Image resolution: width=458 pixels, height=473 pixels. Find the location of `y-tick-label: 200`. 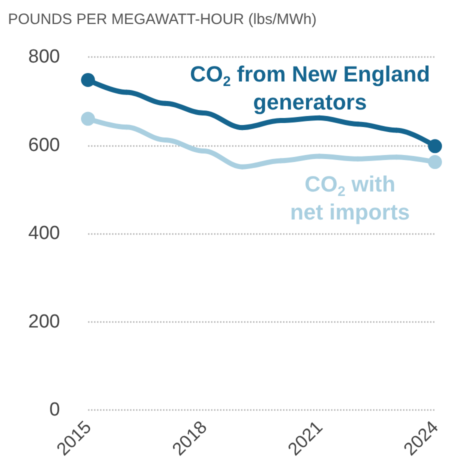

y-tick-label: 200 is located at coordinates (44, 321).